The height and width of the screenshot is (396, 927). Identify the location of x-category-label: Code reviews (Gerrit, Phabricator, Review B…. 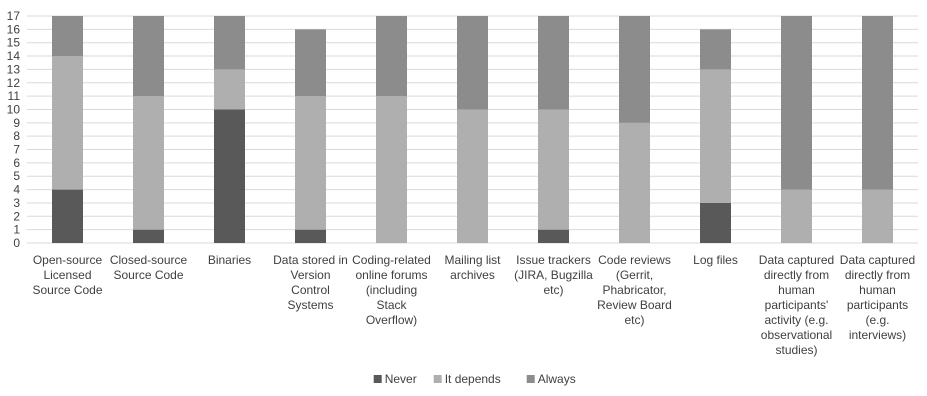
(634, 290).